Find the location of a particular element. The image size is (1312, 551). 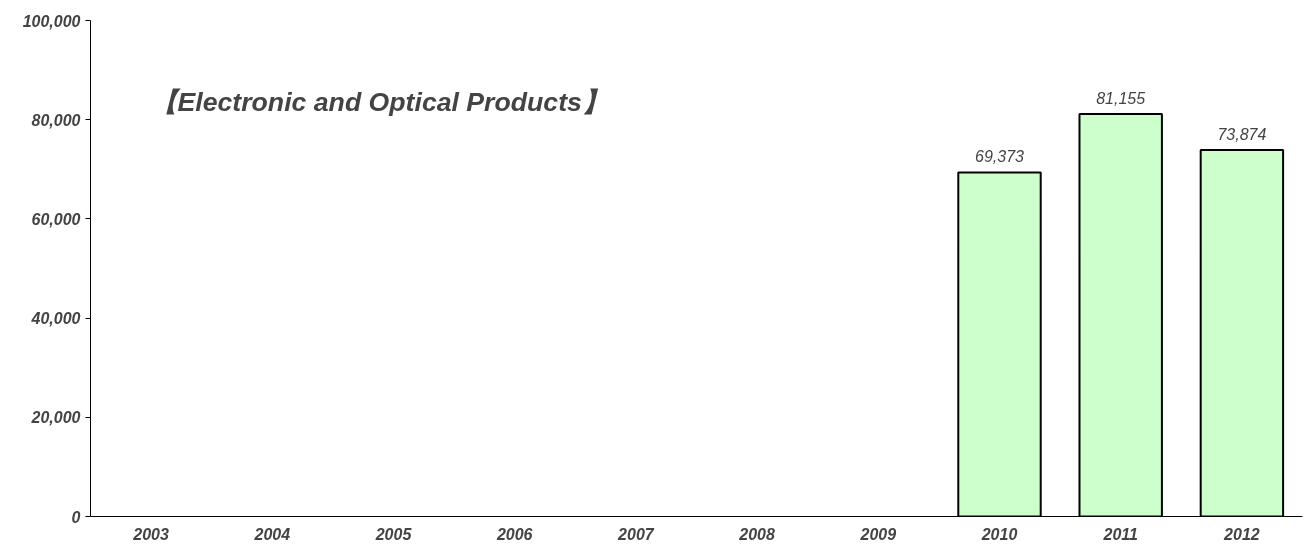

x-tick-label: 2009 is located at coordinates (878, 534).